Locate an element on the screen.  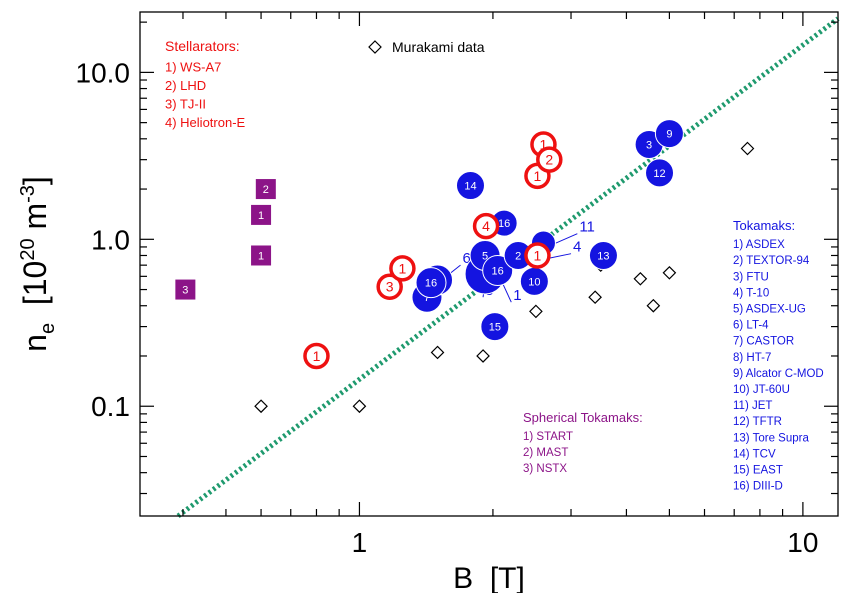
tokamak-point-label: 10 is located at coordinates (534, 282).